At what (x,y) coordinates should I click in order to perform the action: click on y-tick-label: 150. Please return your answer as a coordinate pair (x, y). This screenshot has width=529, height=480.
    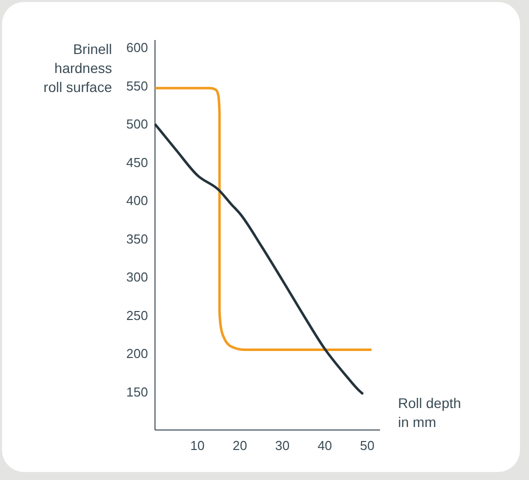
    Looking at the image, I should click on (137, 392).